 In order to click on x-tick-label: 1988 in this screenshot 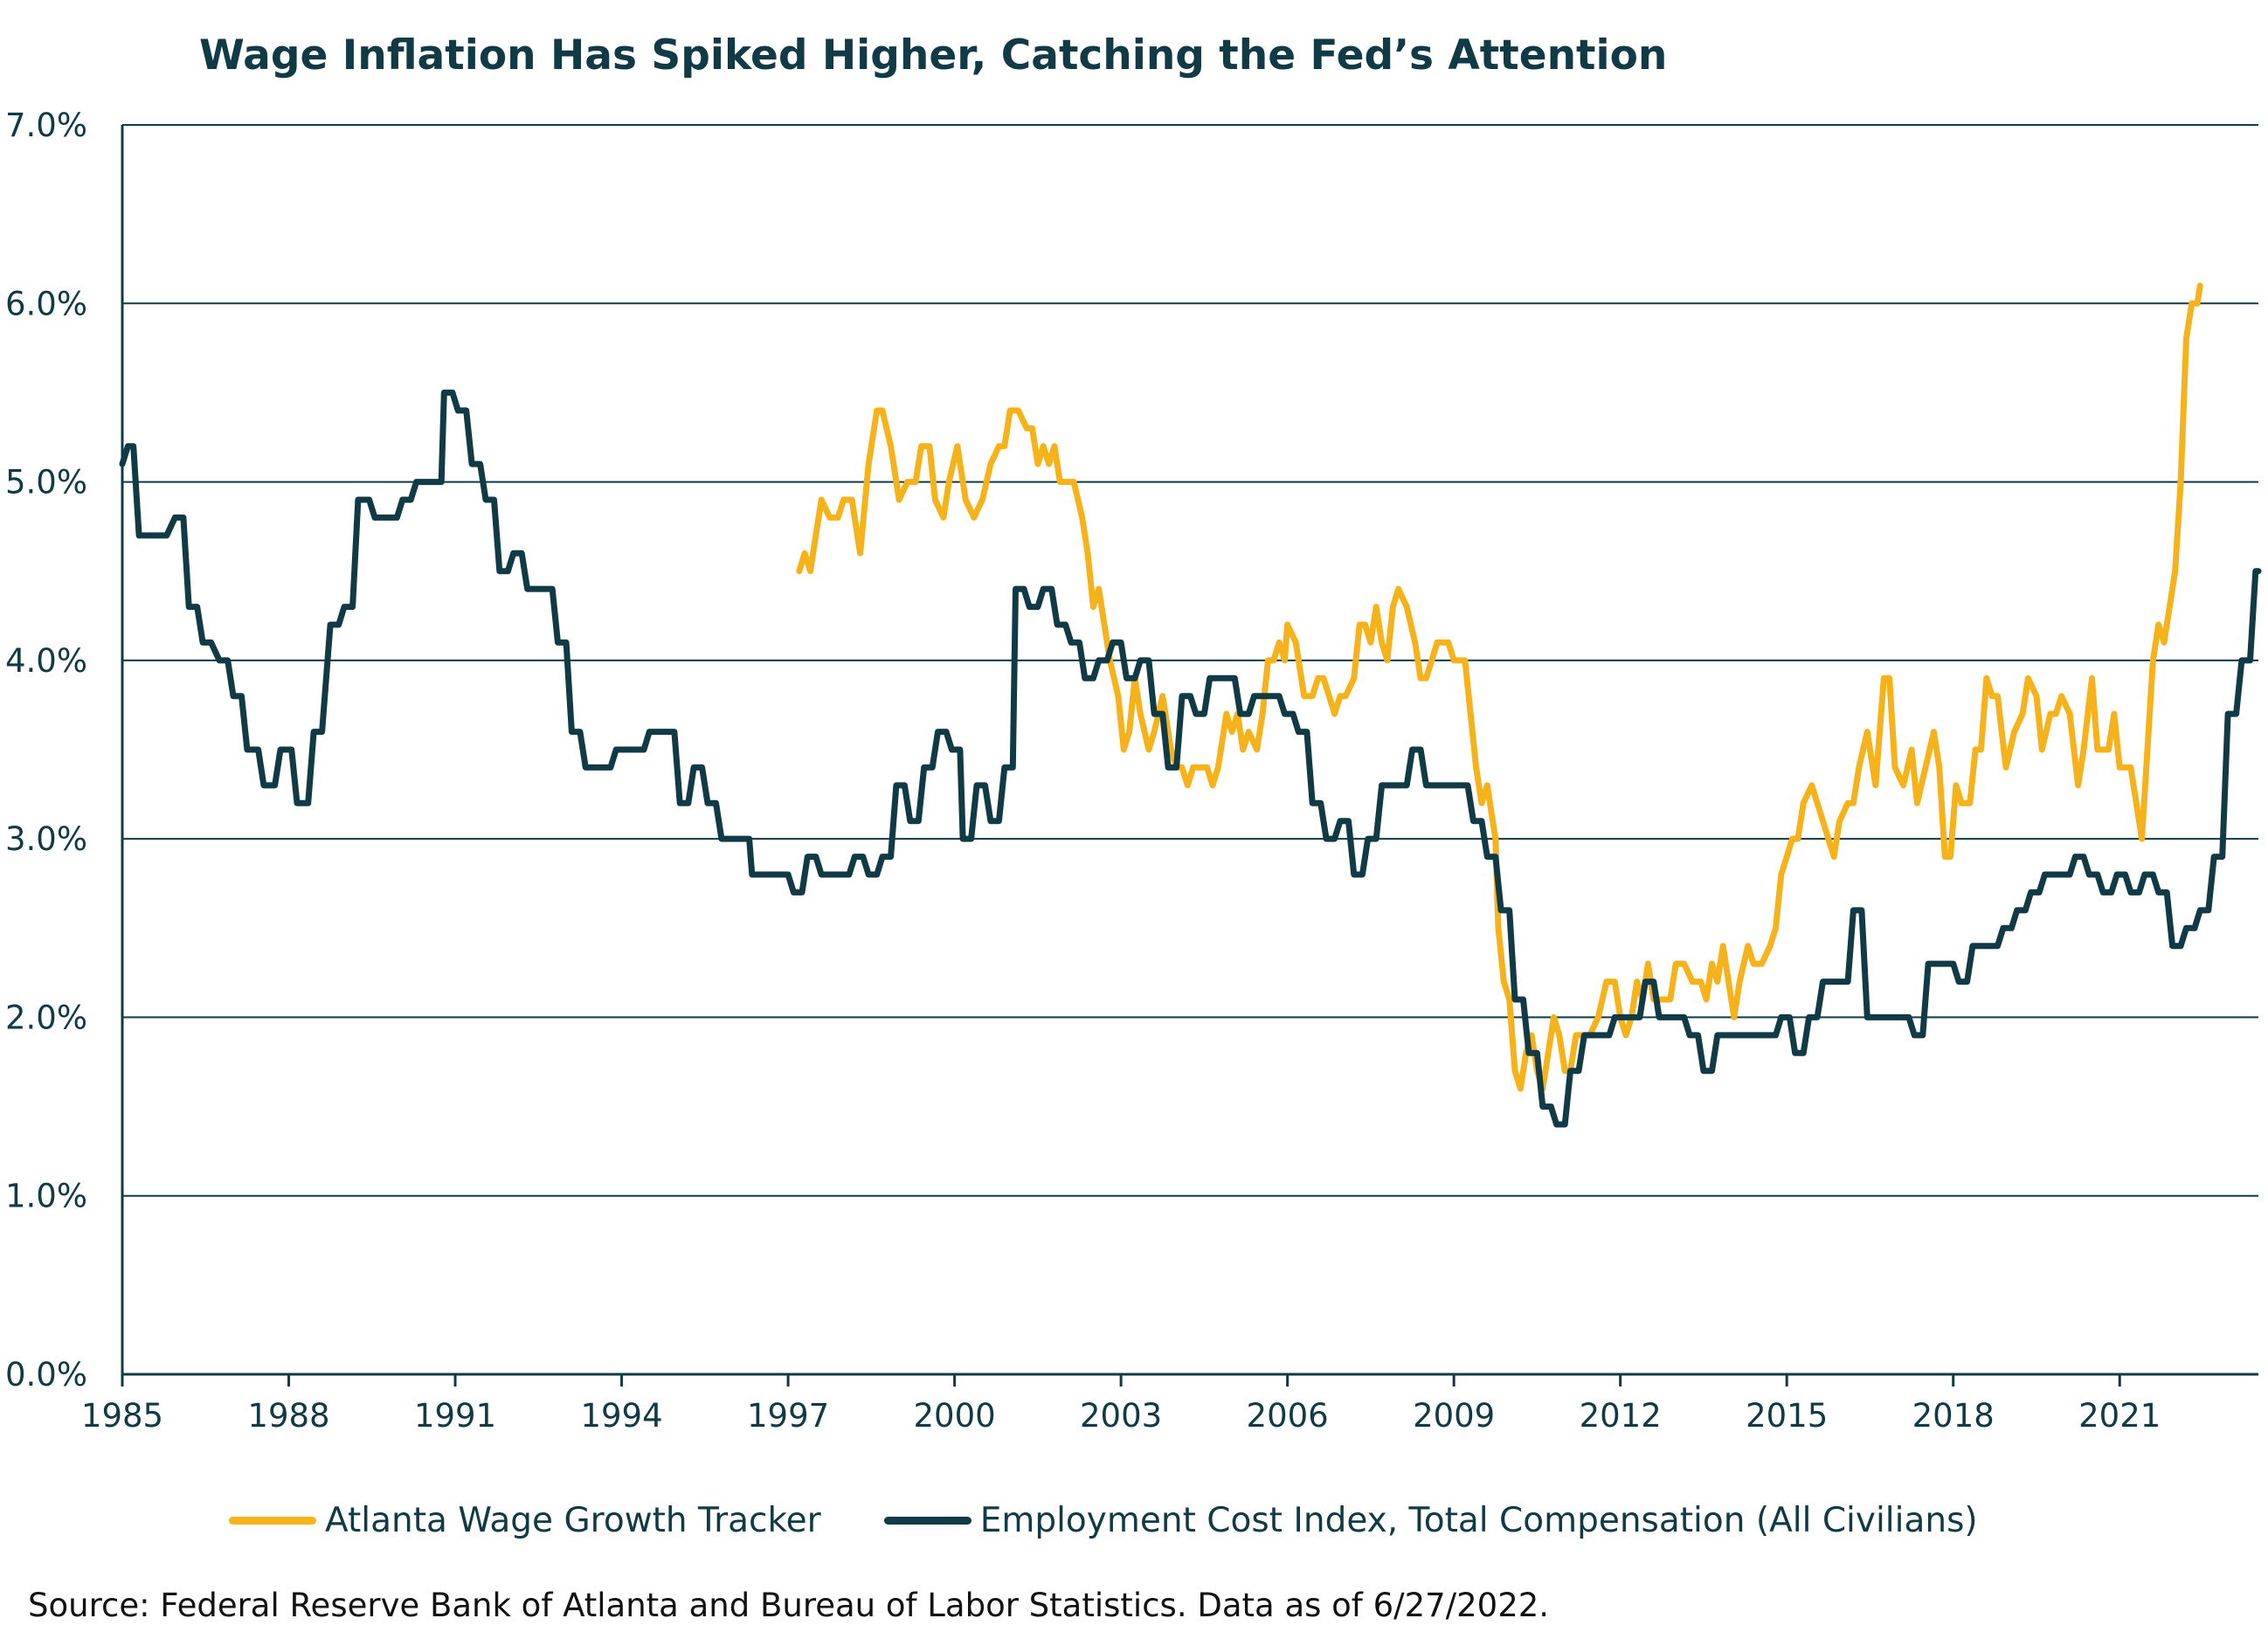, I will do `click(288, 1416)`.